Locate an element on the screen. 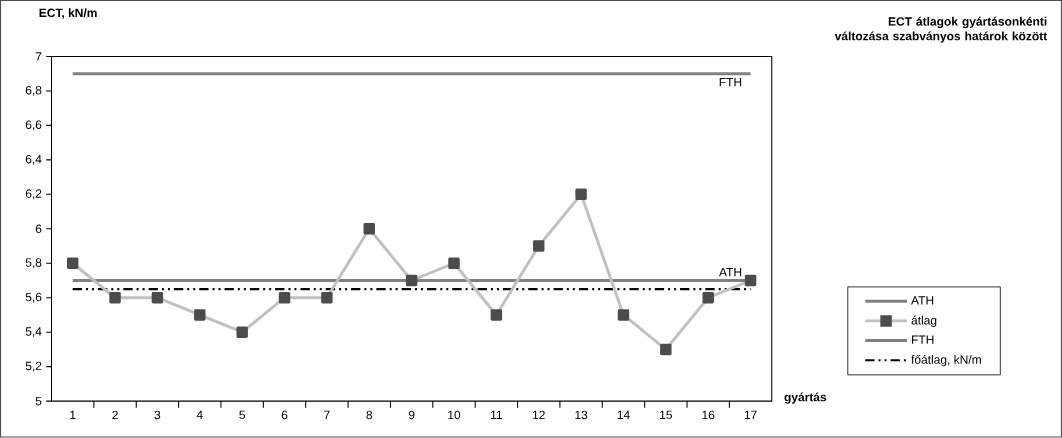 The width and height of the screenshot is (1062, 438). legend-label: ATH is located at coordinates (922, 300).